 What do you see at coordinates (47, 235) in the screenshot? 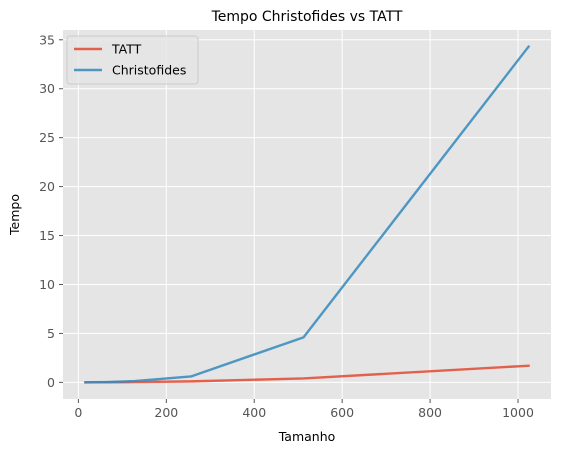
I see `y-tick-label: 15` at bounding box center [47, 235].